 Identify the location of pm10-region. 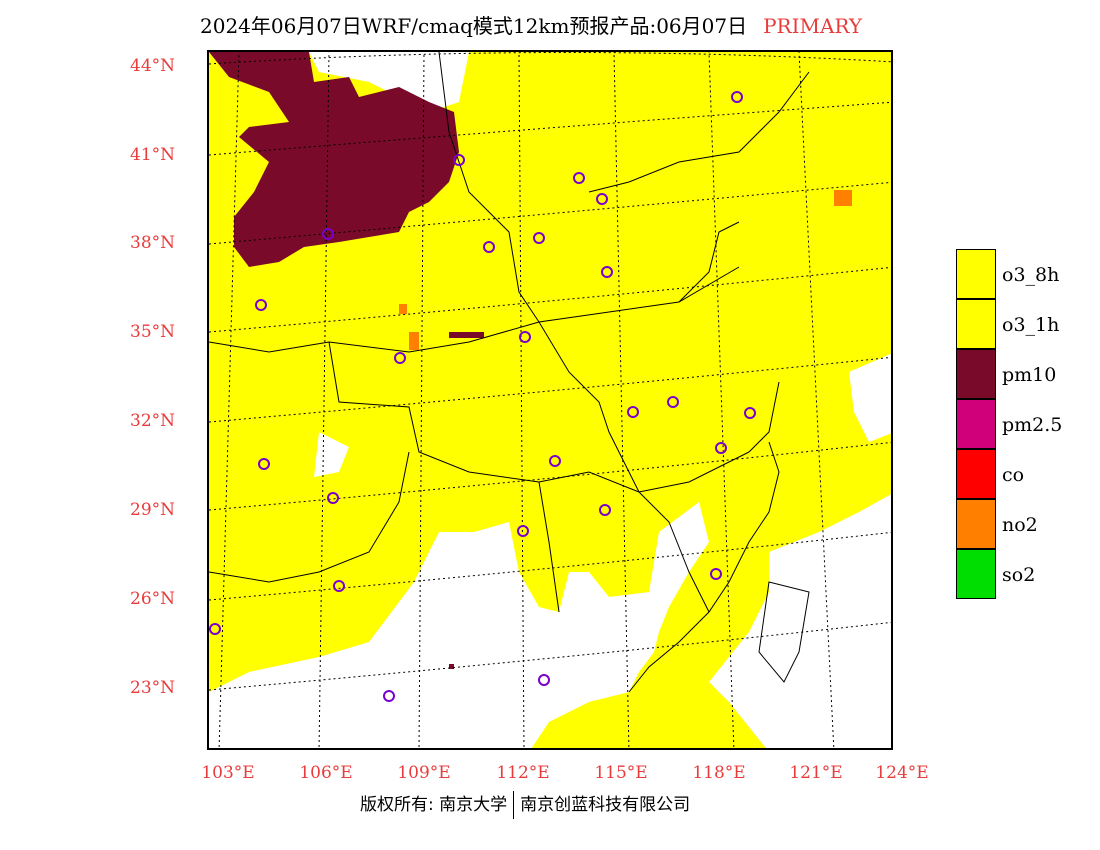
(334, 159).